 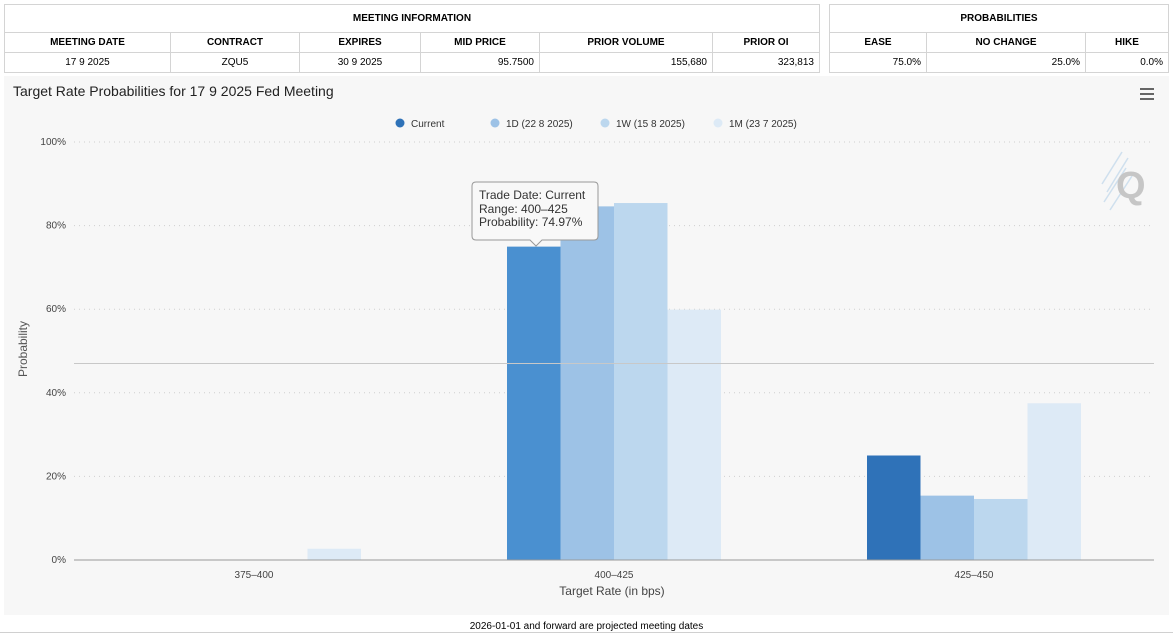 I want to click on value-contract: ZQU5, so click(x=235, y=62).